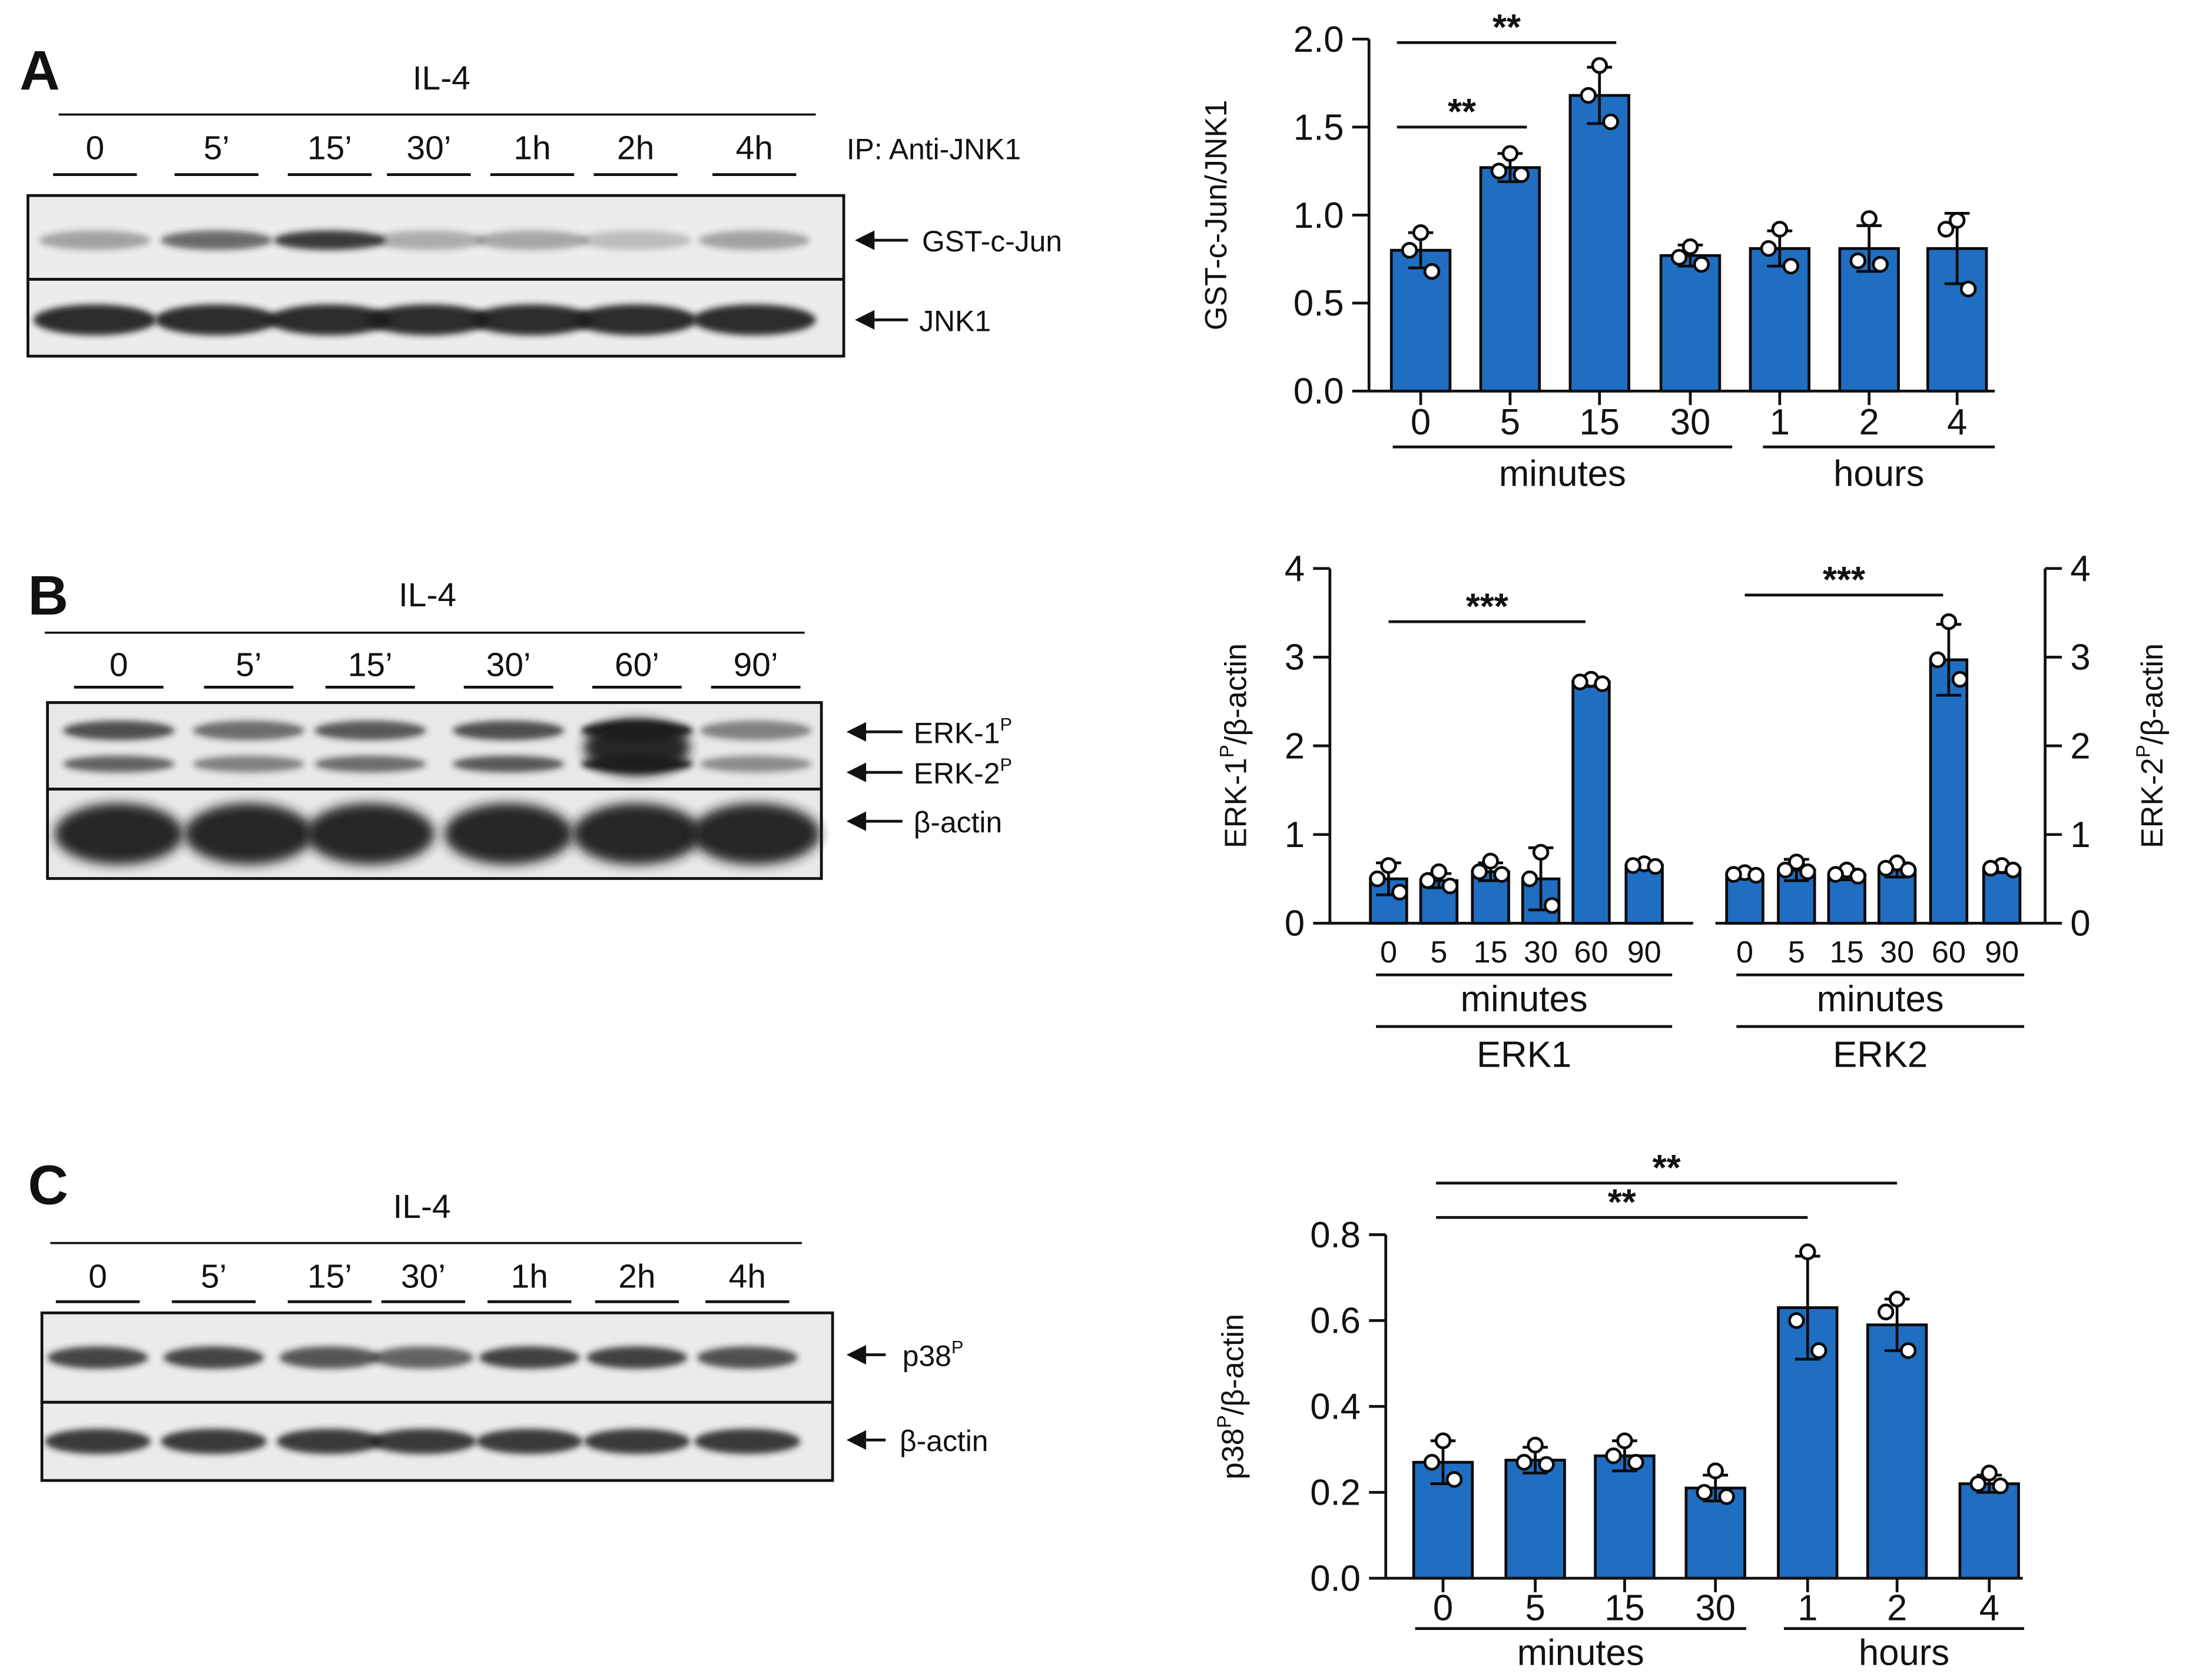  I want to click on x-tick-label: 2, so click(1897, 1608).